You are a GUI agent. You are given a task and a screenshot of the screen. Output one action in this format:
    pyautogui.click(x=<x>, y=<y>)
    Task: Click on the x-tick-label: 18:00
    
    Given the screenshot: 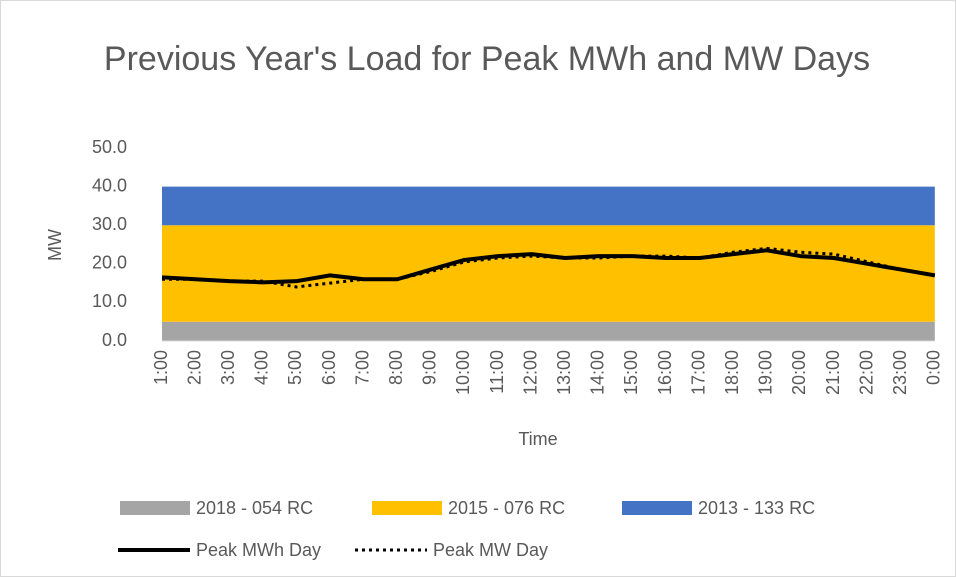 What is the action you would take?
    pyautogui.click(x=732, y=372)
    